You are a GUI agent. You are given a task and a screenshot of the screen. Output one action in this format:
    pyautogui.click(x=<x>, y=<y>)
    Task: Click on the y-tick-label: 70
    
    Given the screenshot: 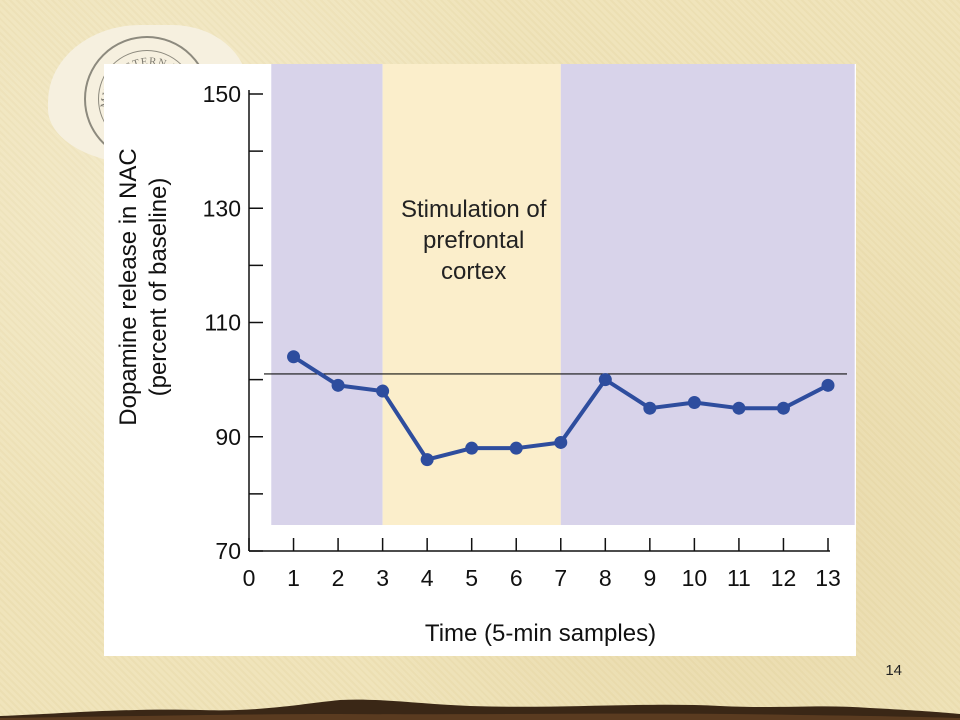 What is the action you would take?
    pyautogui.click(x=228, y=551)
    